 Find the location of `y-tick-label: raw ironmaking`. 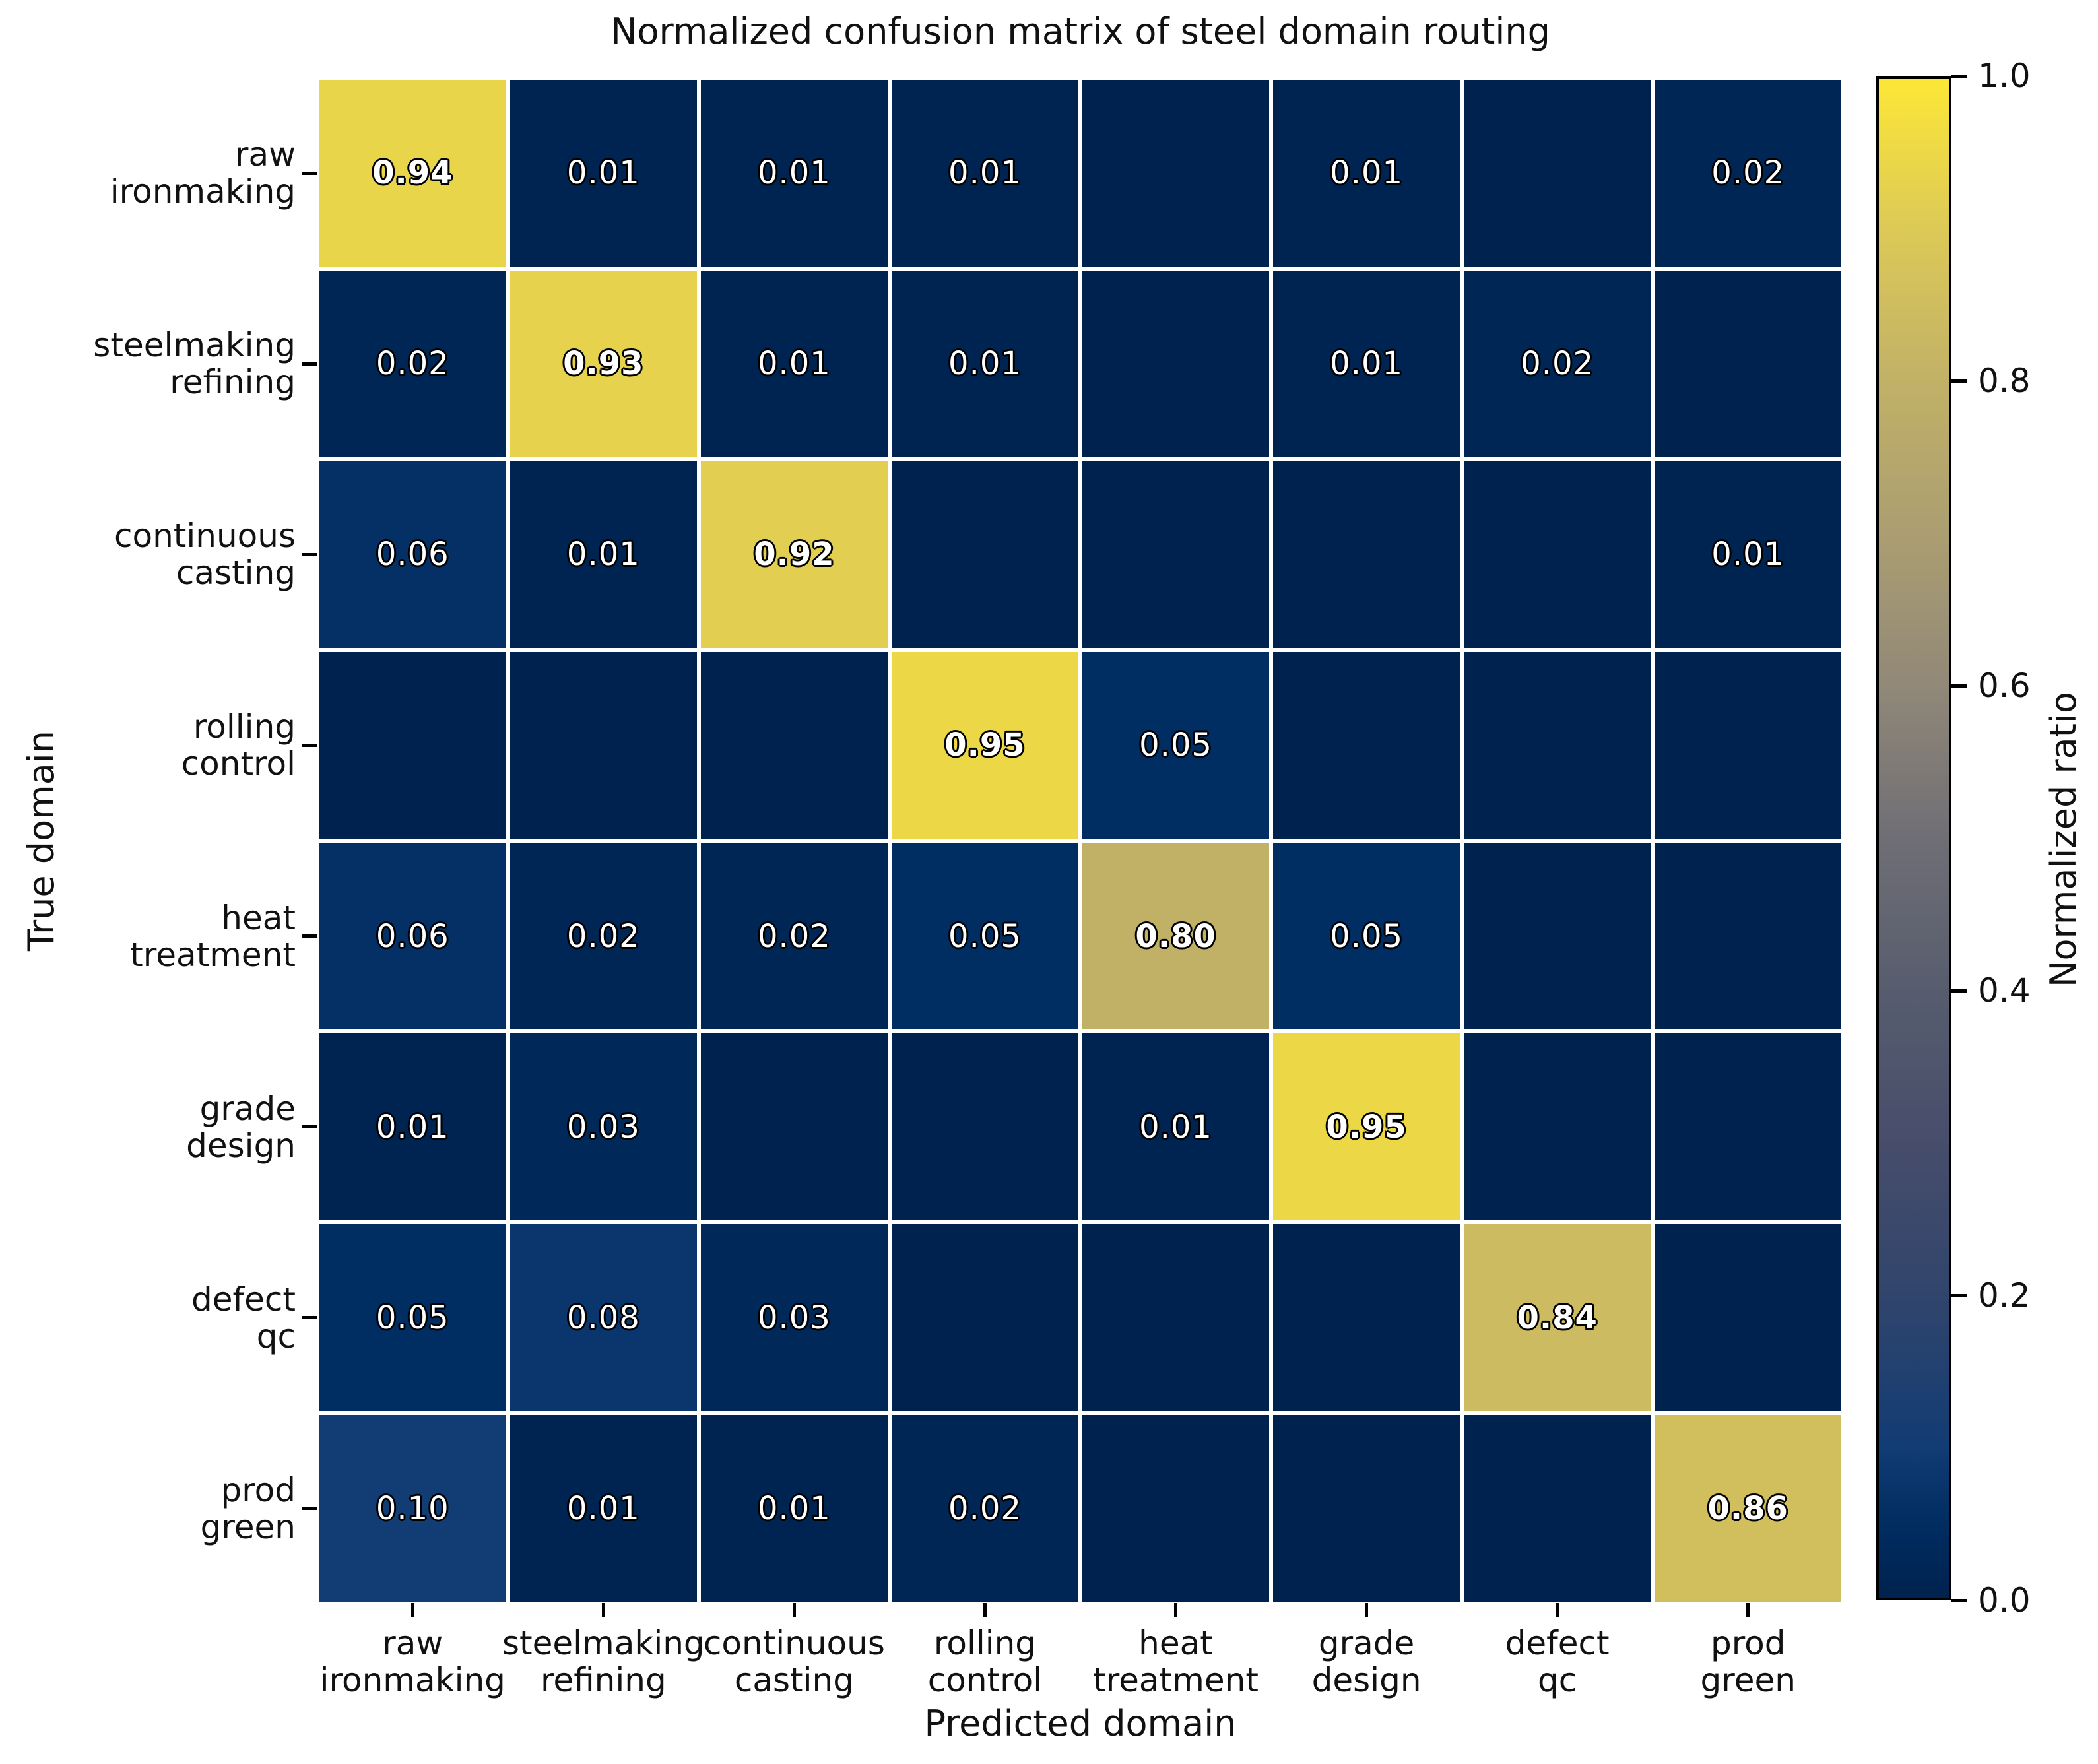

y-tick-label: raw ironmaking is located at coordinates (203, 173).